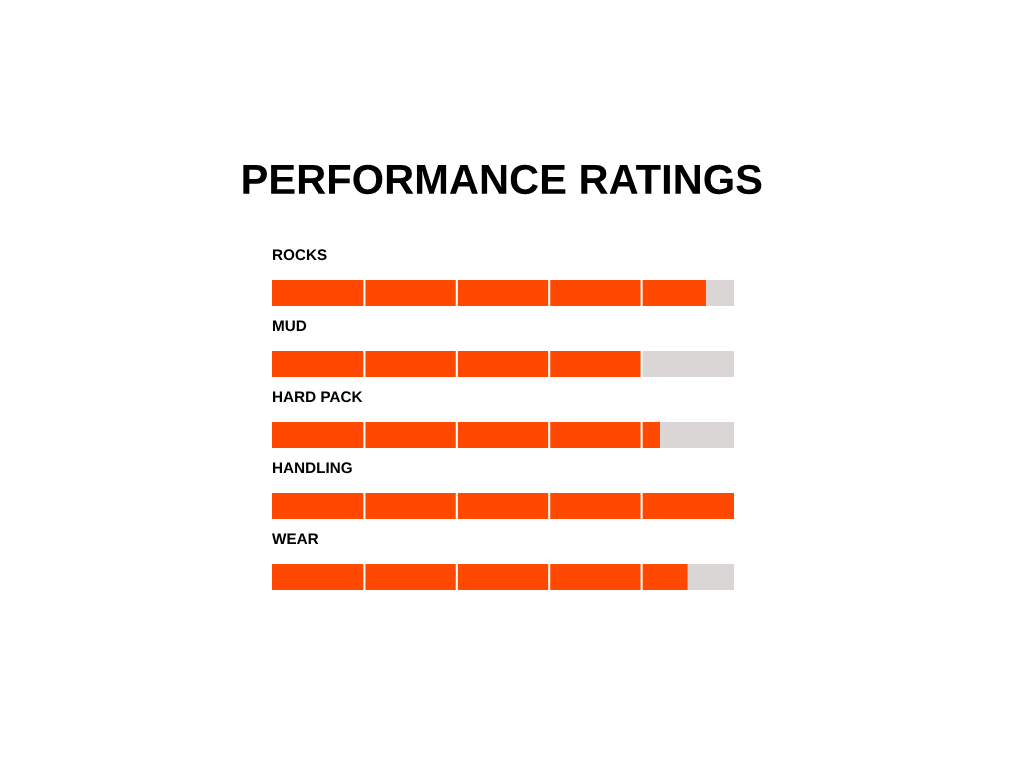 This screenshot has height=768, width=1024. I want to click on y-tick-label: HARD PACK, so click(318, 397).